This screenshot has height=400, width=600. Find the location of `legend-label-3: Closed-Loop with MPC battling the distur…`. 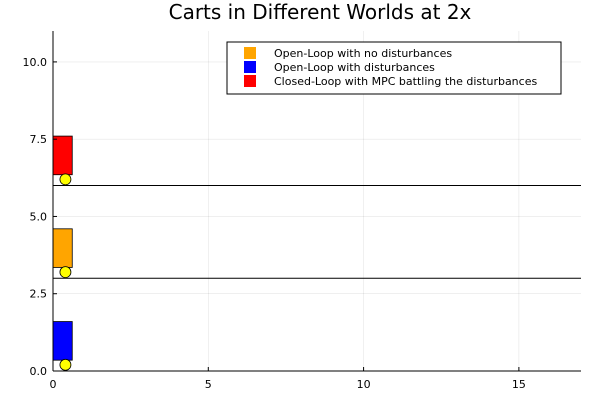

legend-label-3: Closed-Loop with MPC battling the distur… is located at coordinates (405, 81).